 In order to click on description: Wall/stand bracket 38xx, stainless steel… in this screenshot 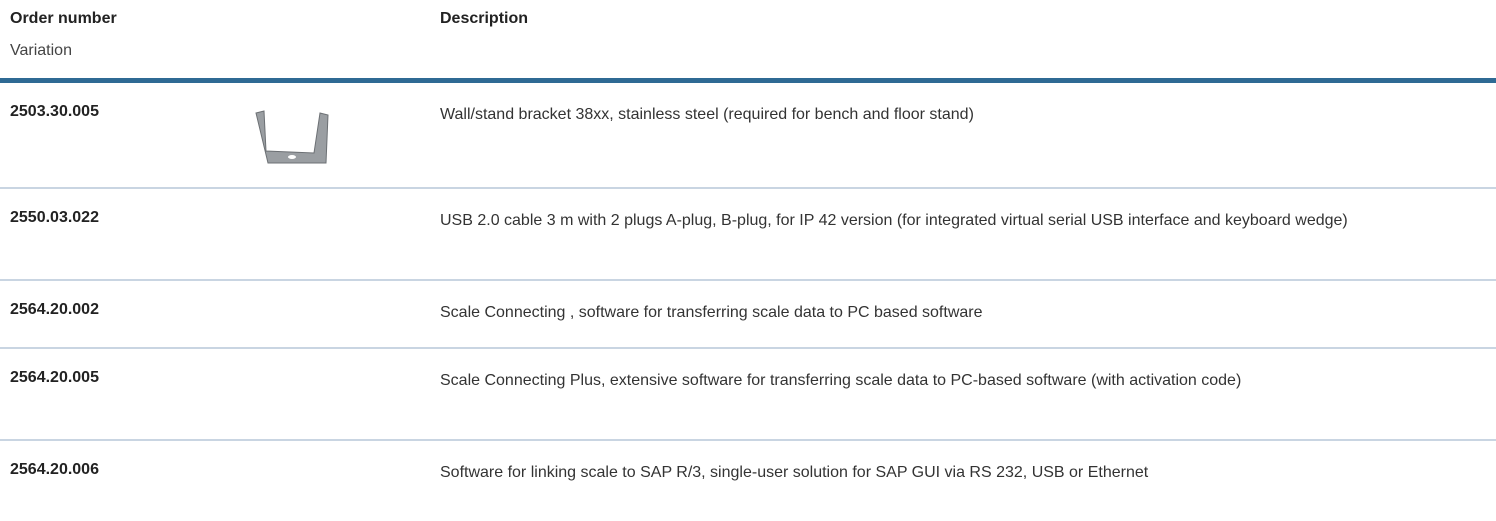, I will do `click(707, 114)`.